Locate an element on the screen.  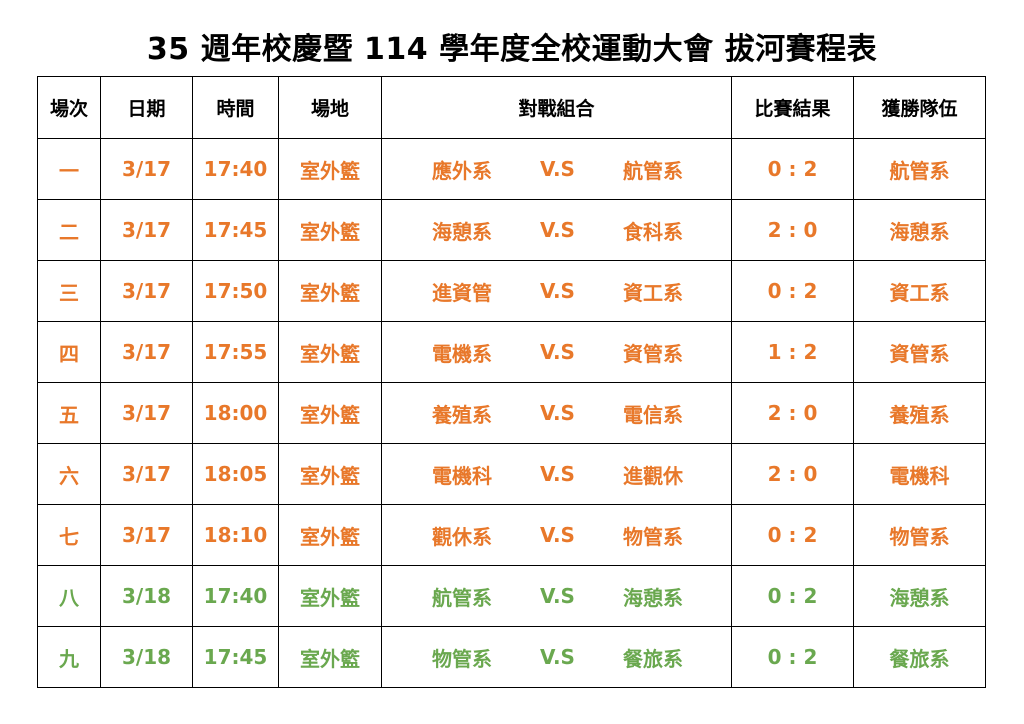
round-cell: 一 is located at coordinates (69, 169).